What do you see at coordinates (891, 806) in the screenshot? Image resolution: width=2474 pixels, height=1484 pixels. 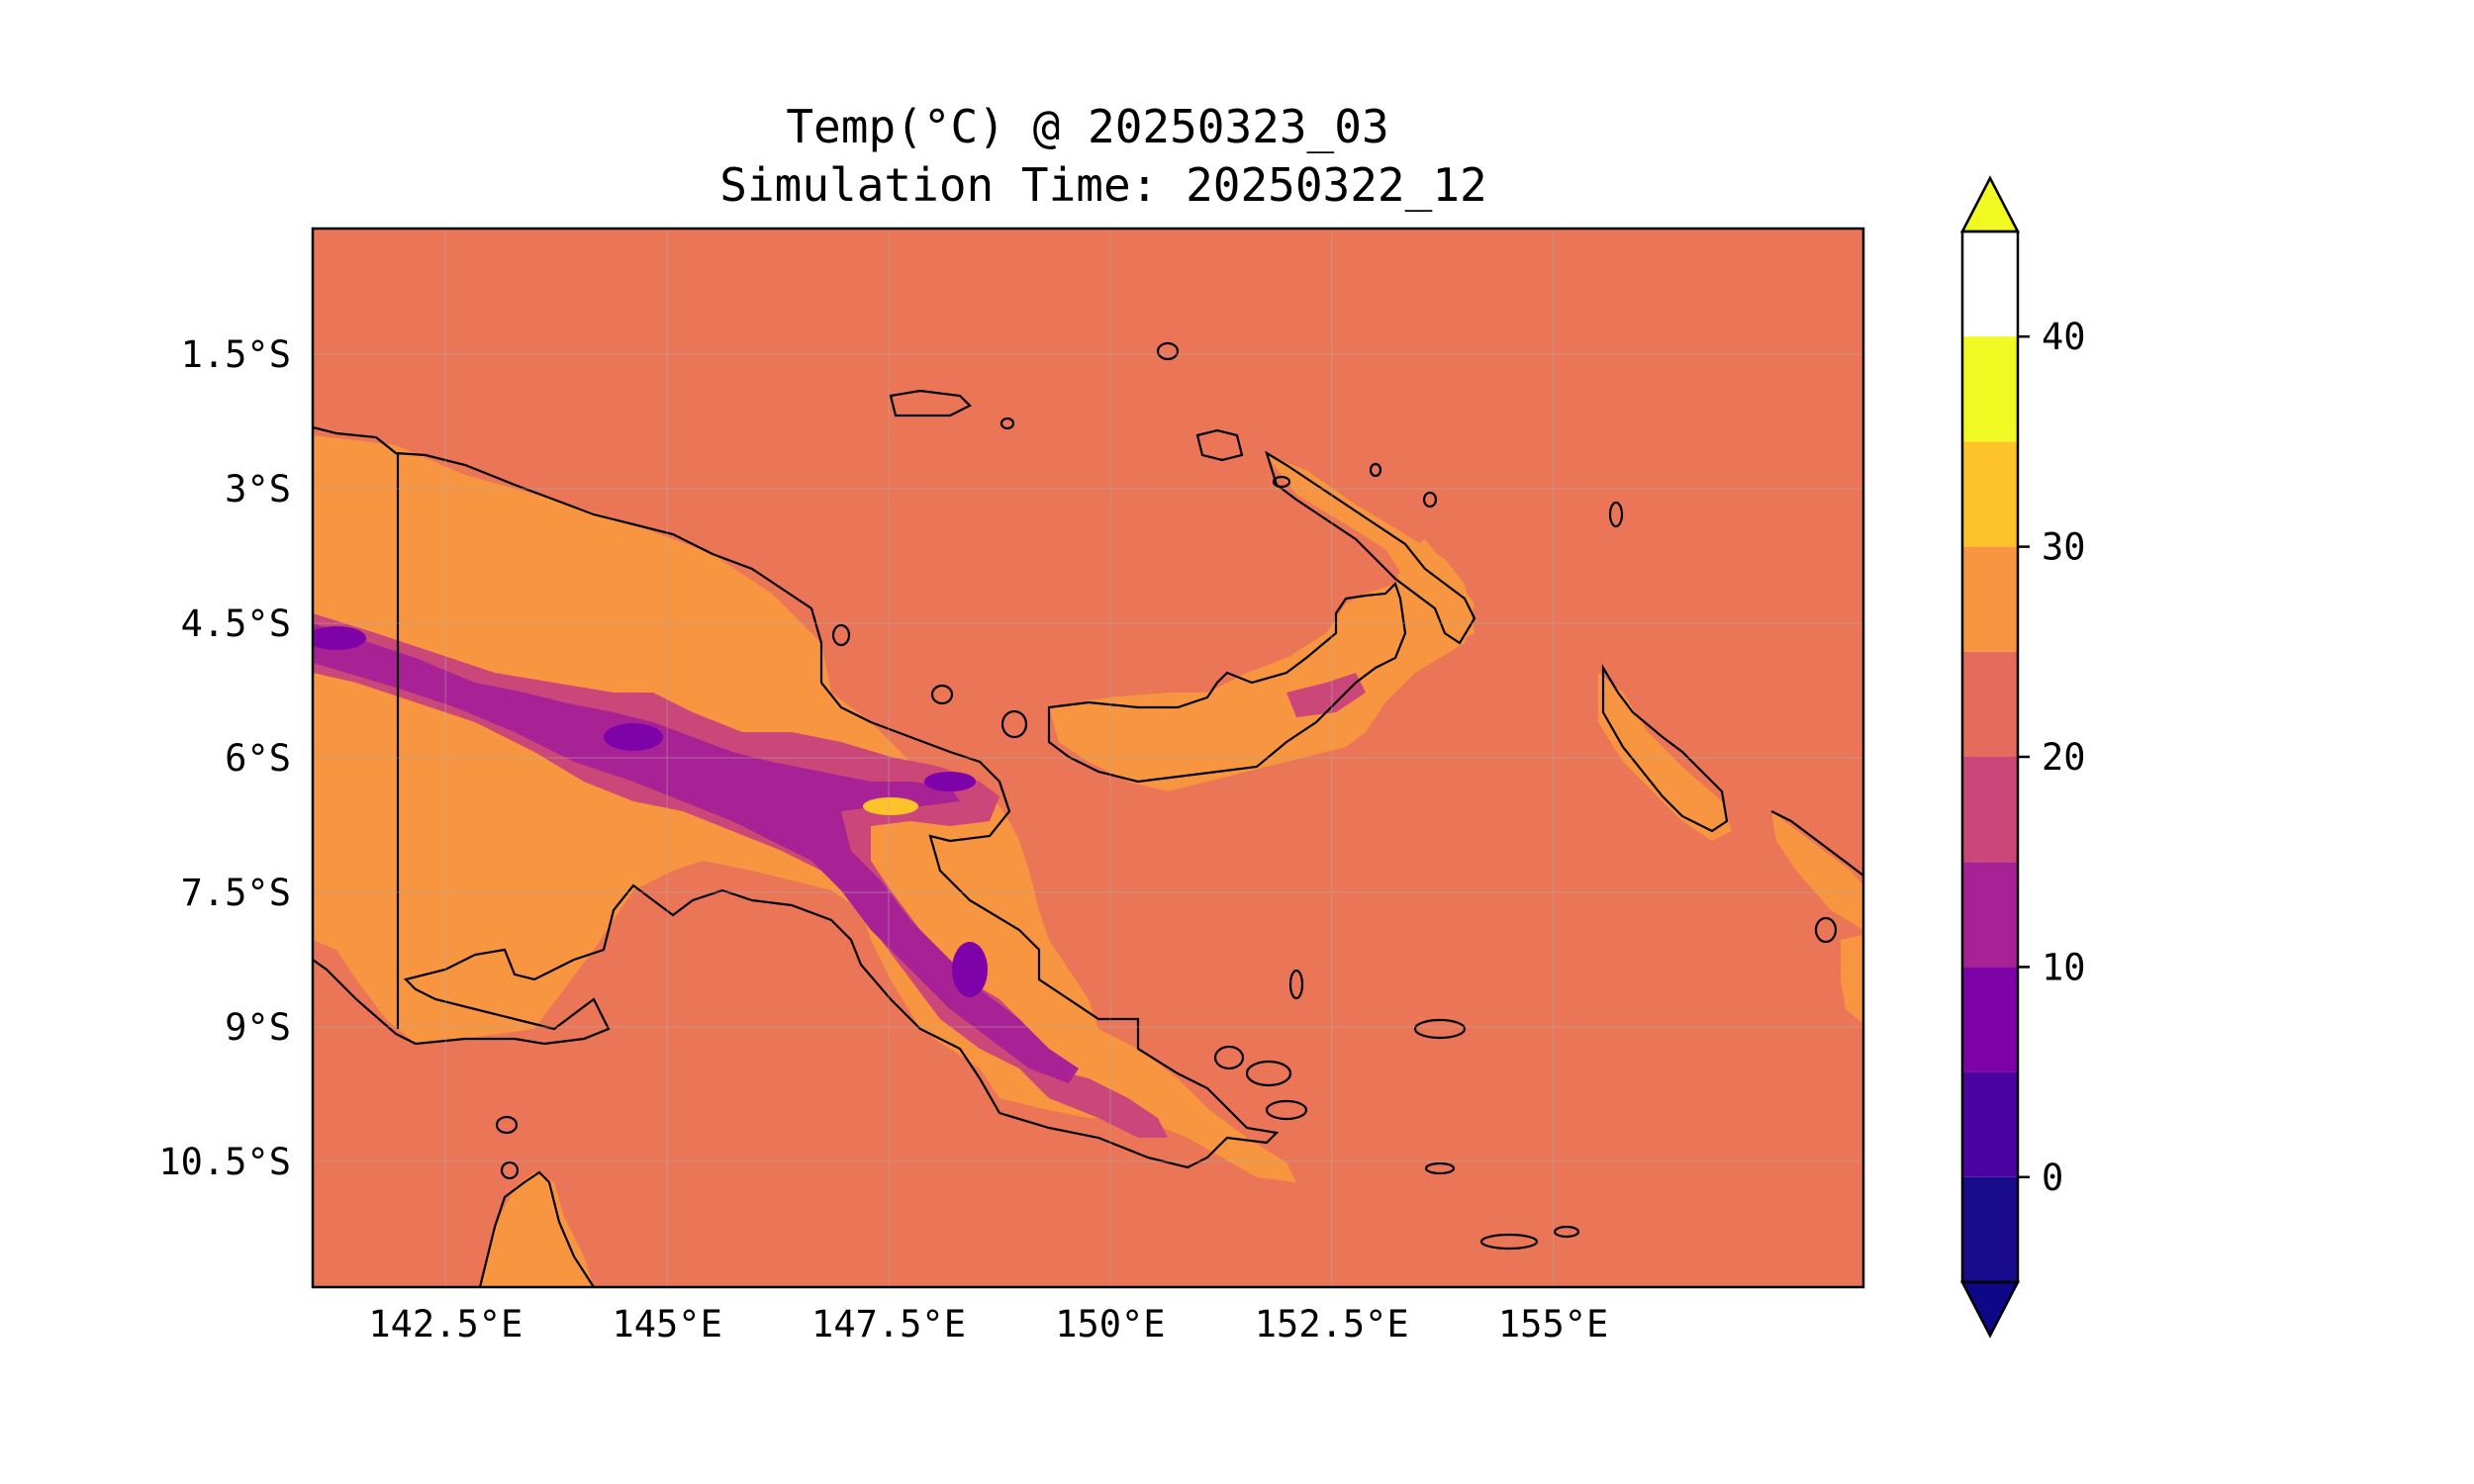 I see `hot-spot` at bounding box center [891, 806].